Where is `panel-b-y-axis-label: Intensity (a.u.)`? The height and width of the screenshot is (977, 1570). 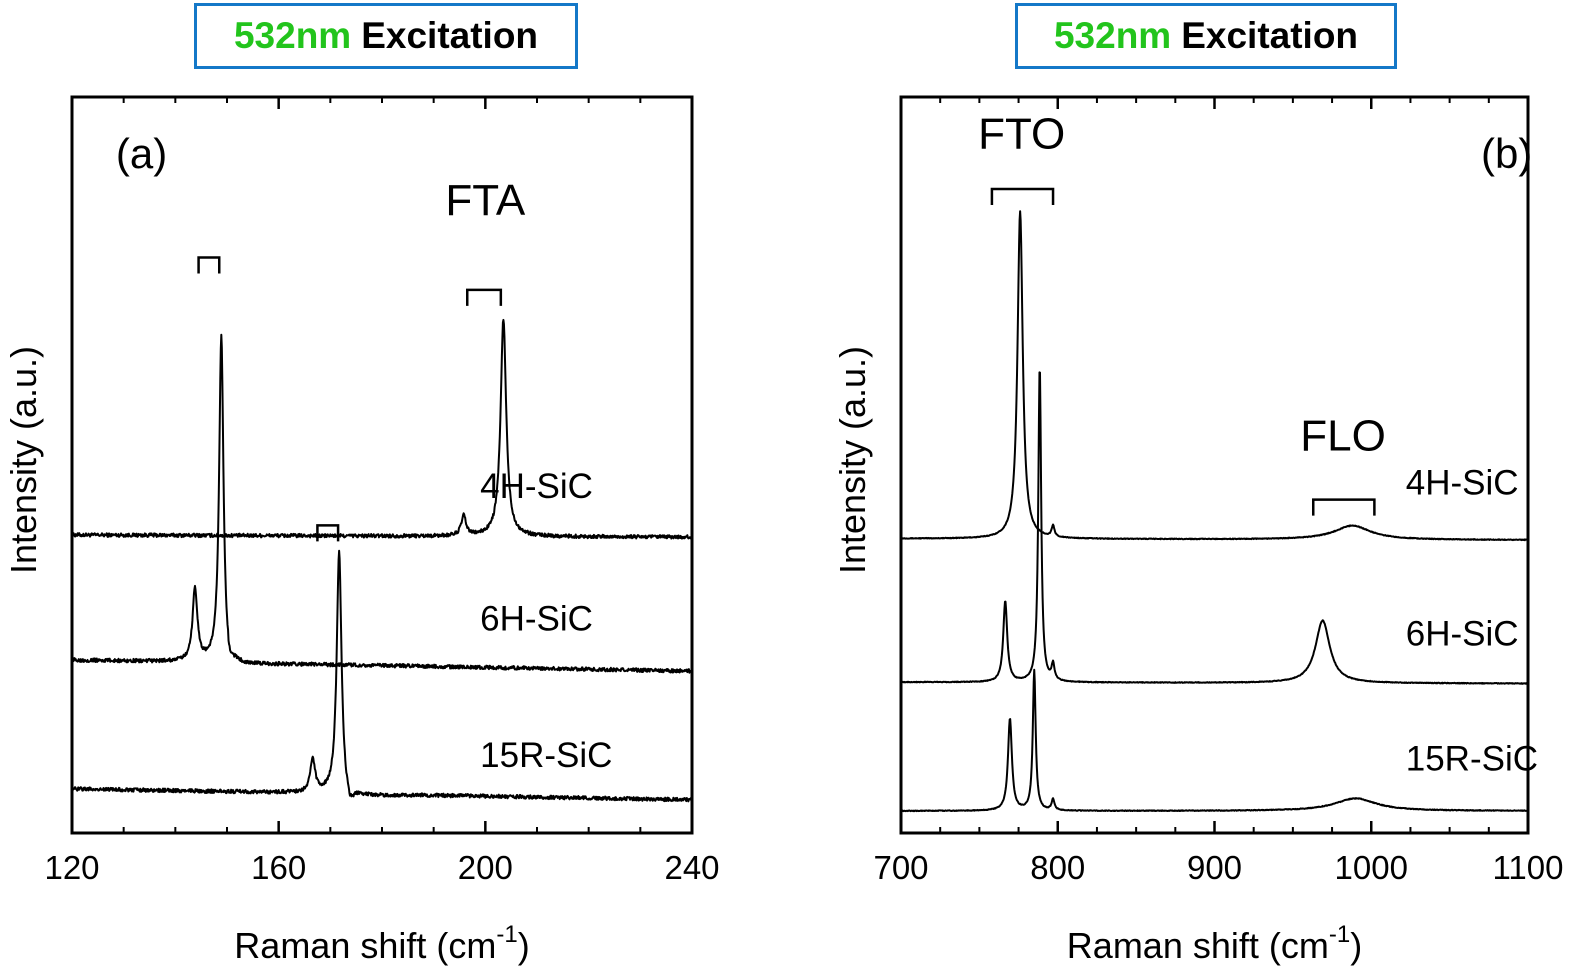 panel-b-y-axis-label: Intensity (a.u.) is located at coordinates (852, 460).